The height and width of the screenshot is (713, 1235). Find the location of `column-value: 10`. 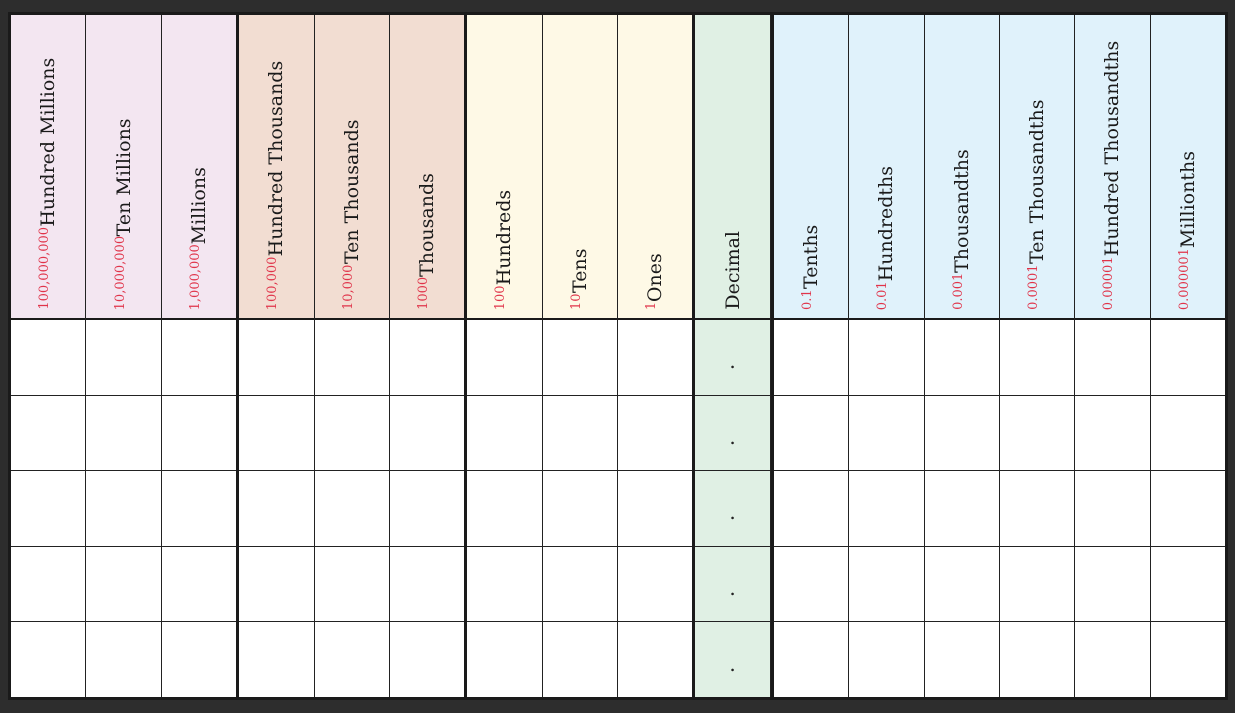

column-value: 10 is located at coordinates (576, 301).